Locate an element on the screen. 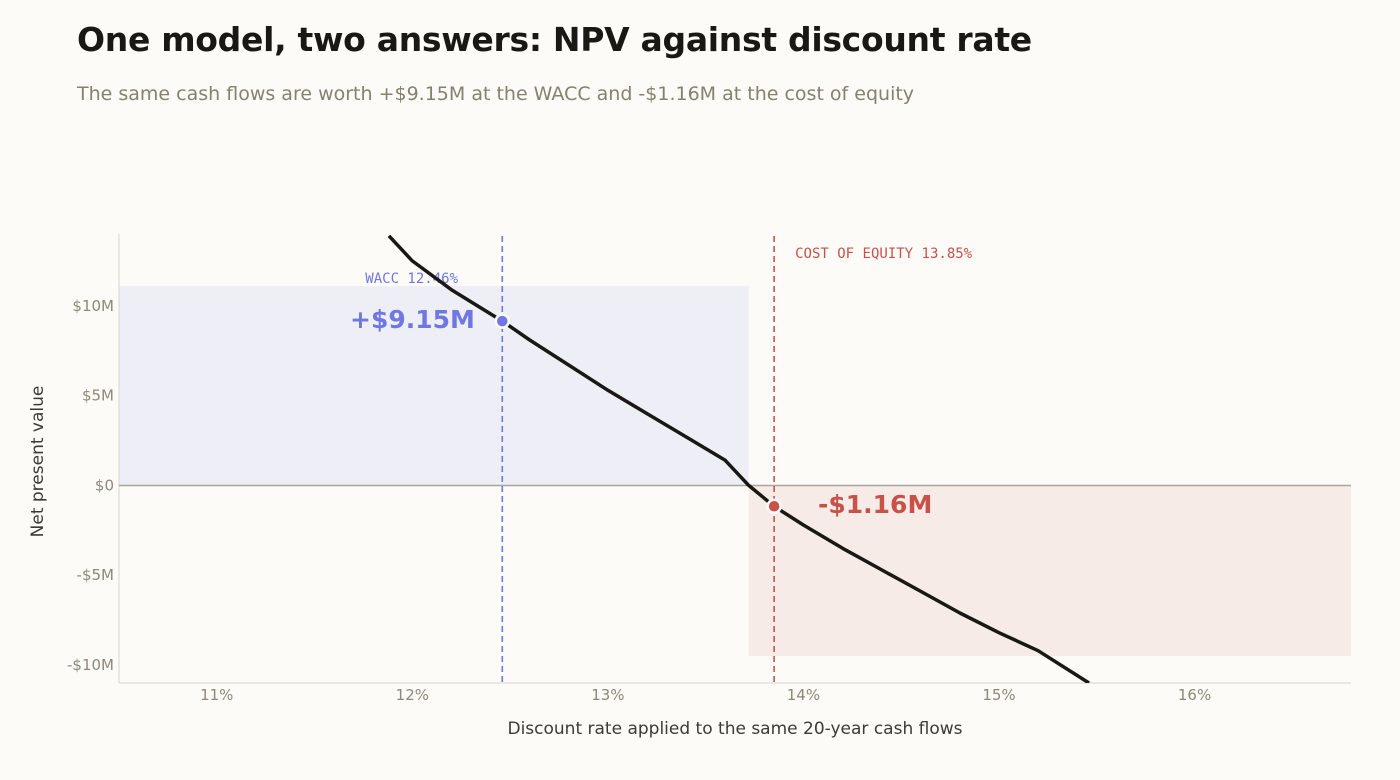  marker-group: +$9.15M -$1.16M is located at coordinates (641, 412).